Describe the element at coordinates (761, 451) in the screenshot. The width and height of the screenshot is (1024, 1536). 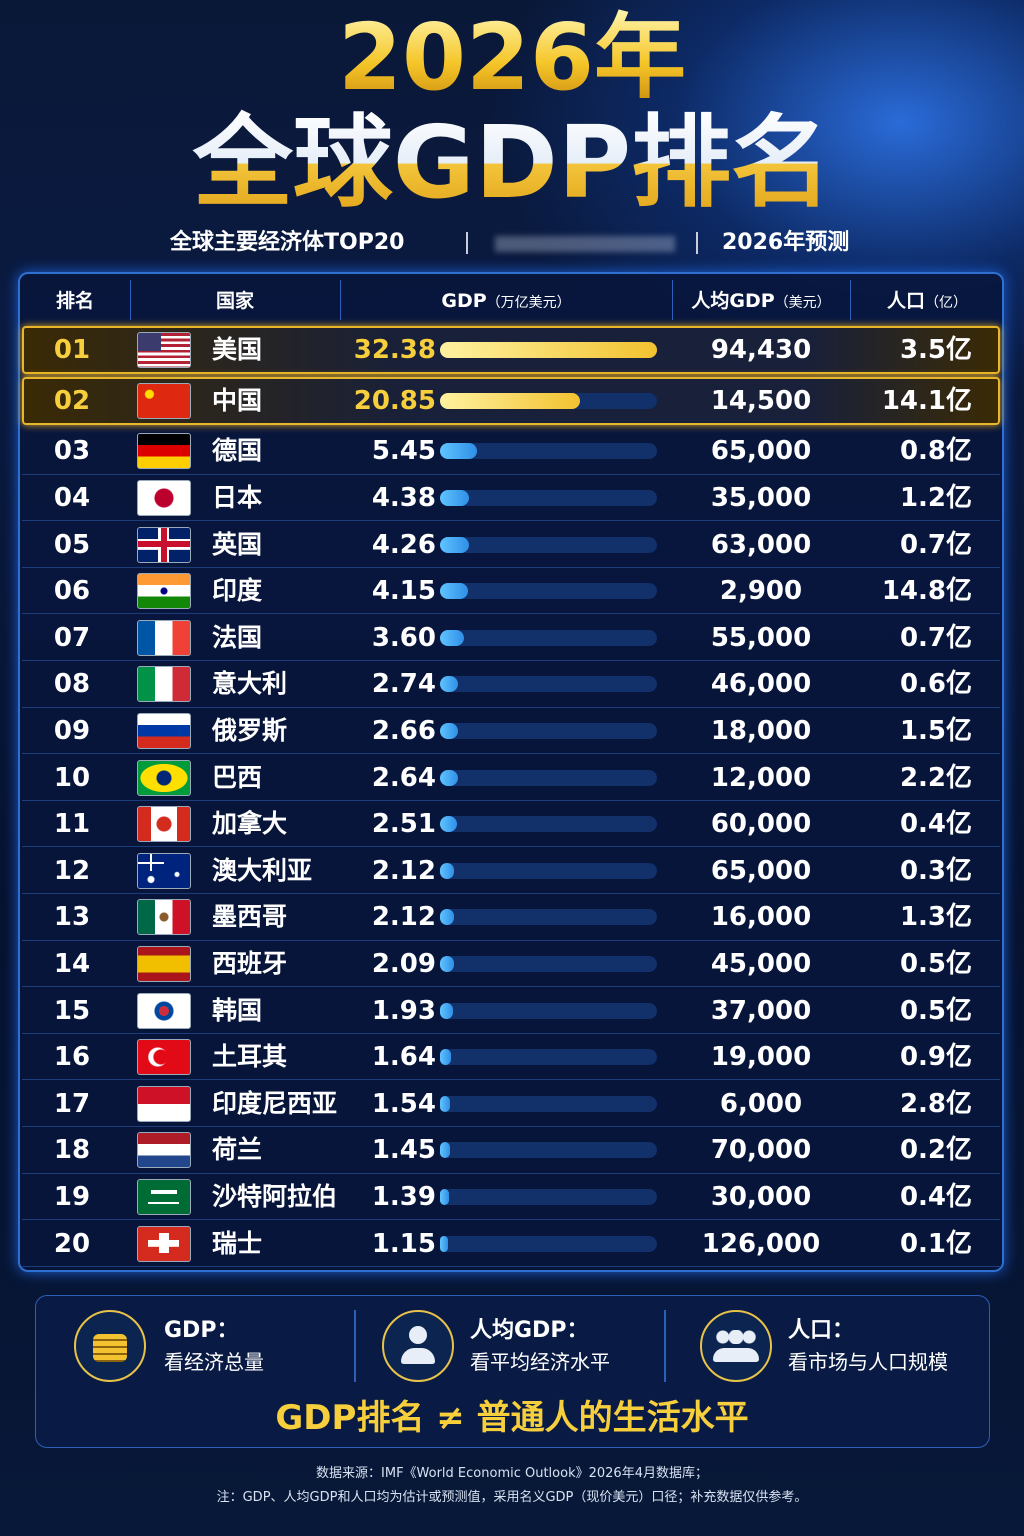
I see `gdp-per-capita: 65,000` at that location.